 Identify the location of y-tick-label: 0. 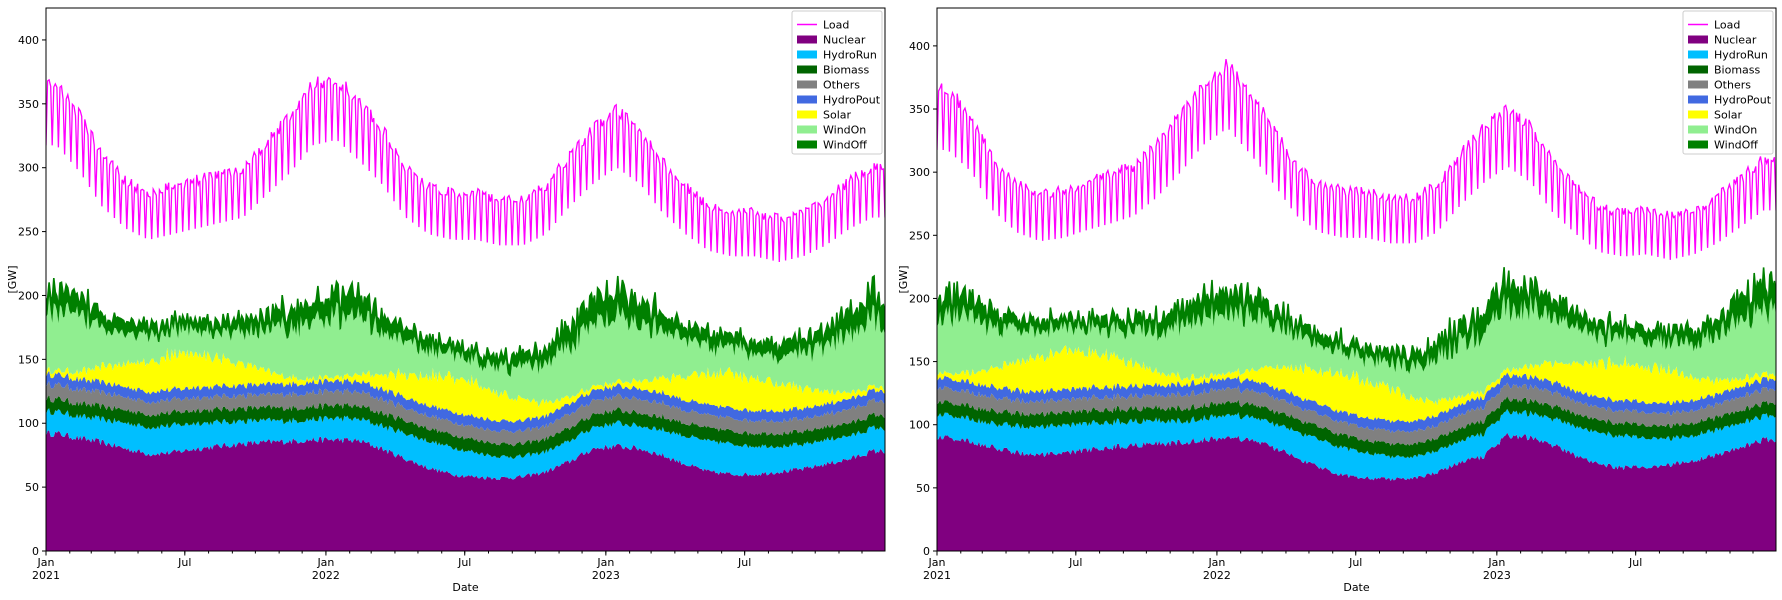
(35, 551).